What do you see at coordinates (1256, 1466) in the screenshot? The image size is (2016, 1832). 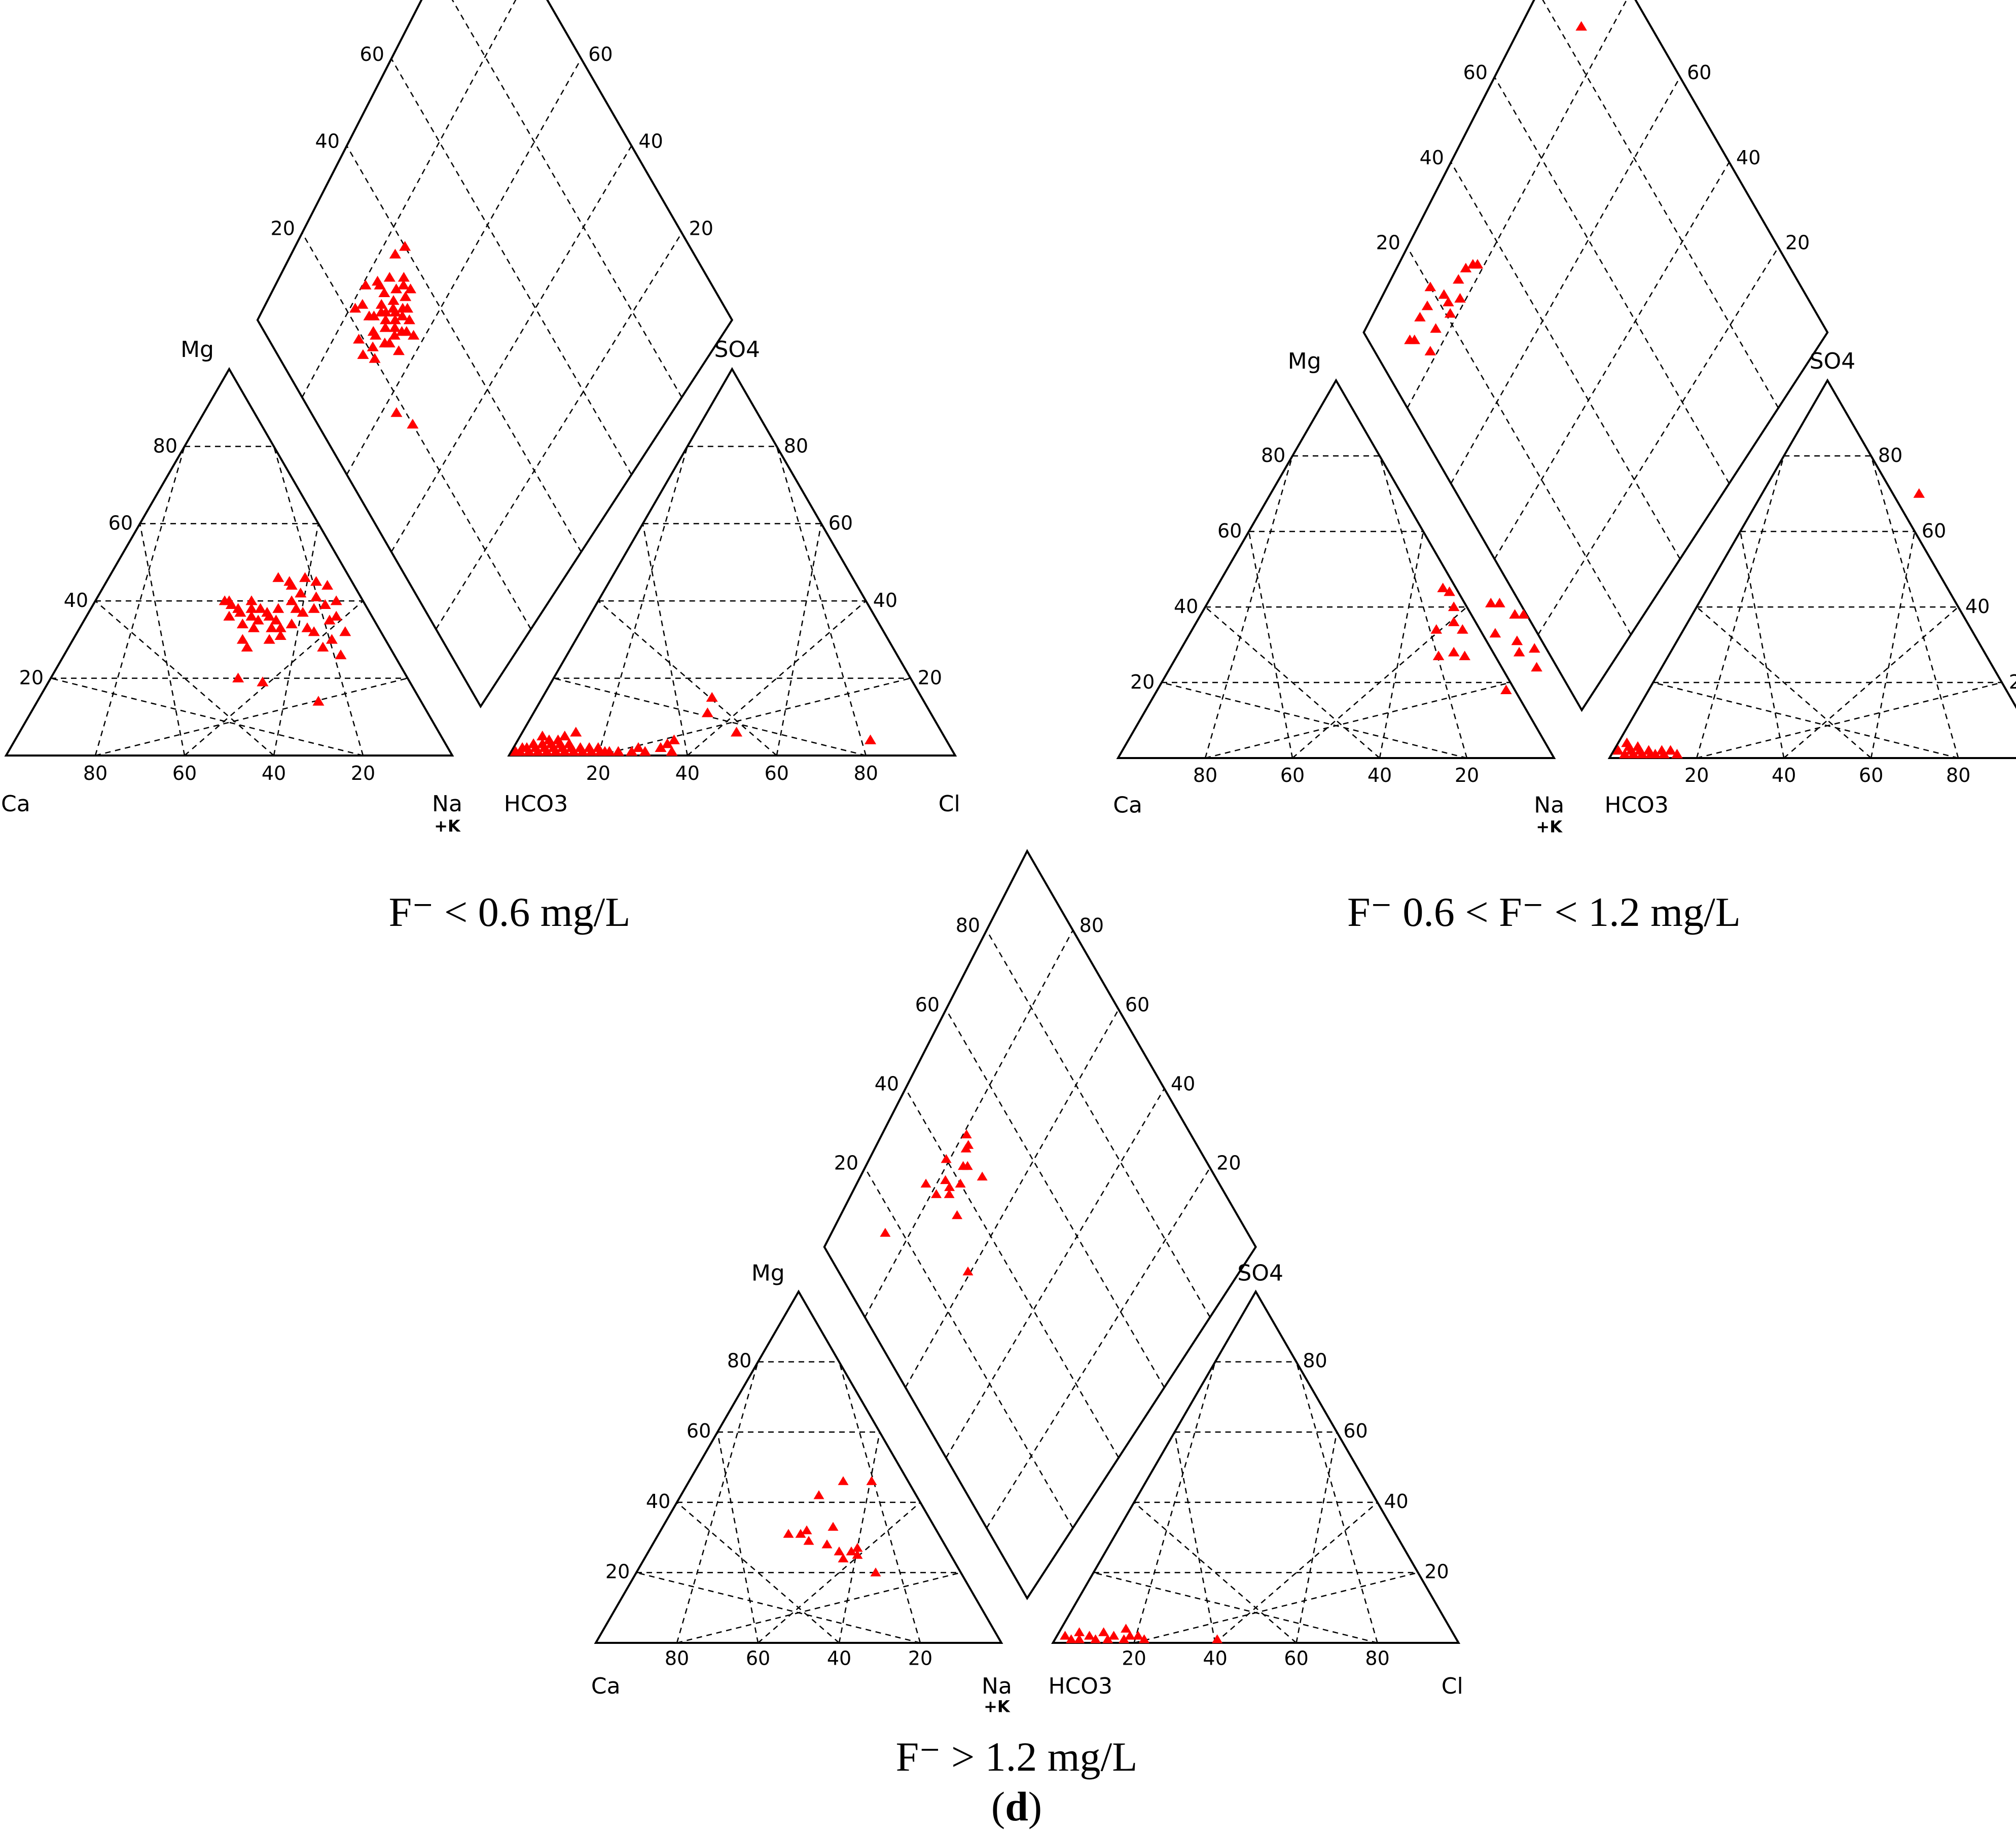 I see `anion-triangle` at bounding box center [1256, 1466].